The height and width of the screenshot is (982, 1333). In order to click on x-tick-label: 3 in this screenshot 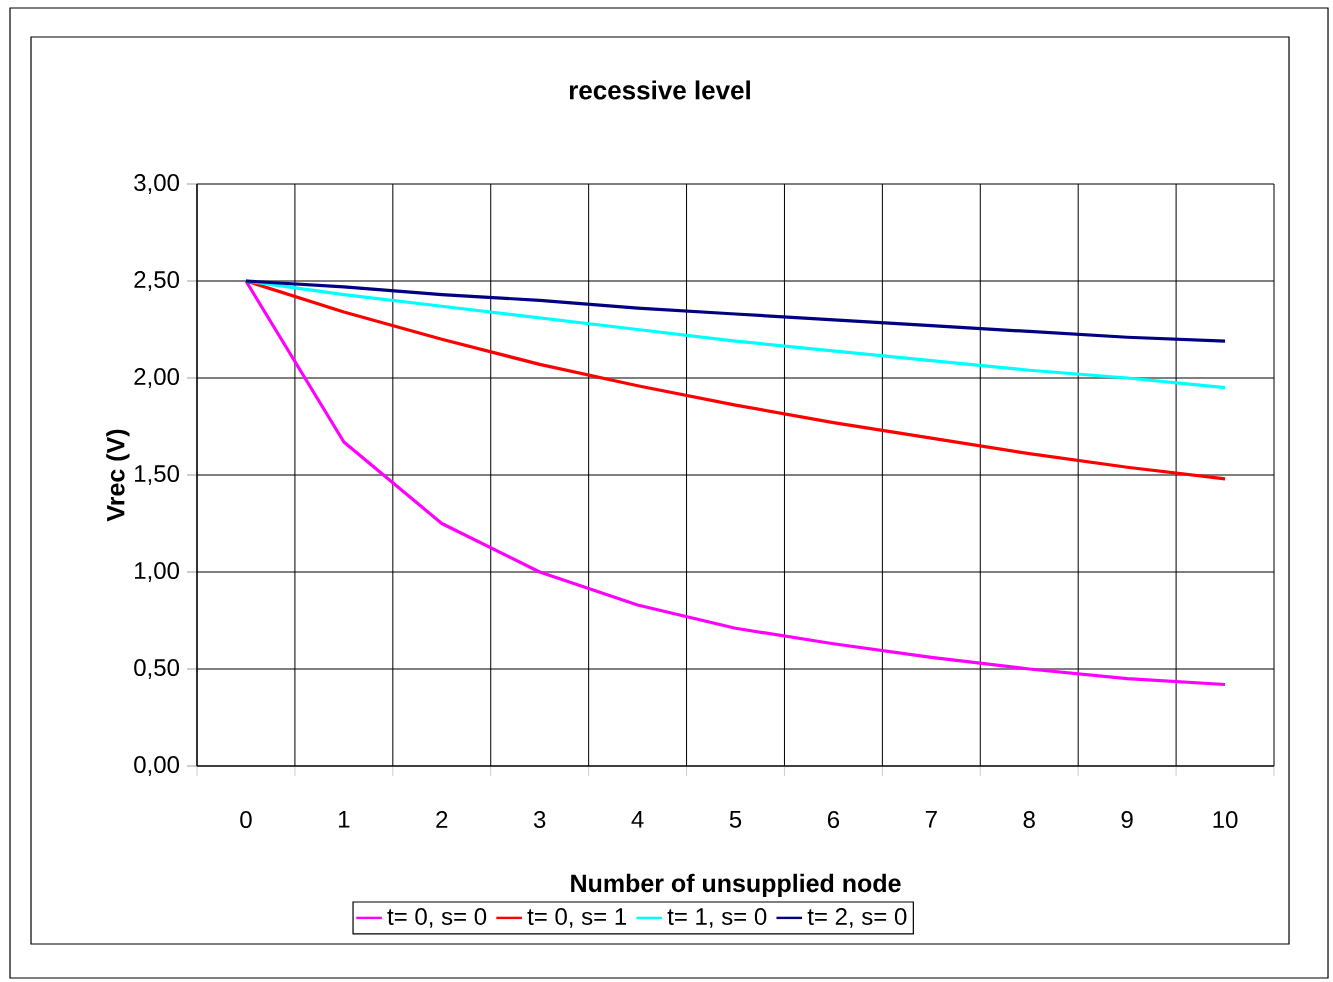, I will do `click(539, 820)`.